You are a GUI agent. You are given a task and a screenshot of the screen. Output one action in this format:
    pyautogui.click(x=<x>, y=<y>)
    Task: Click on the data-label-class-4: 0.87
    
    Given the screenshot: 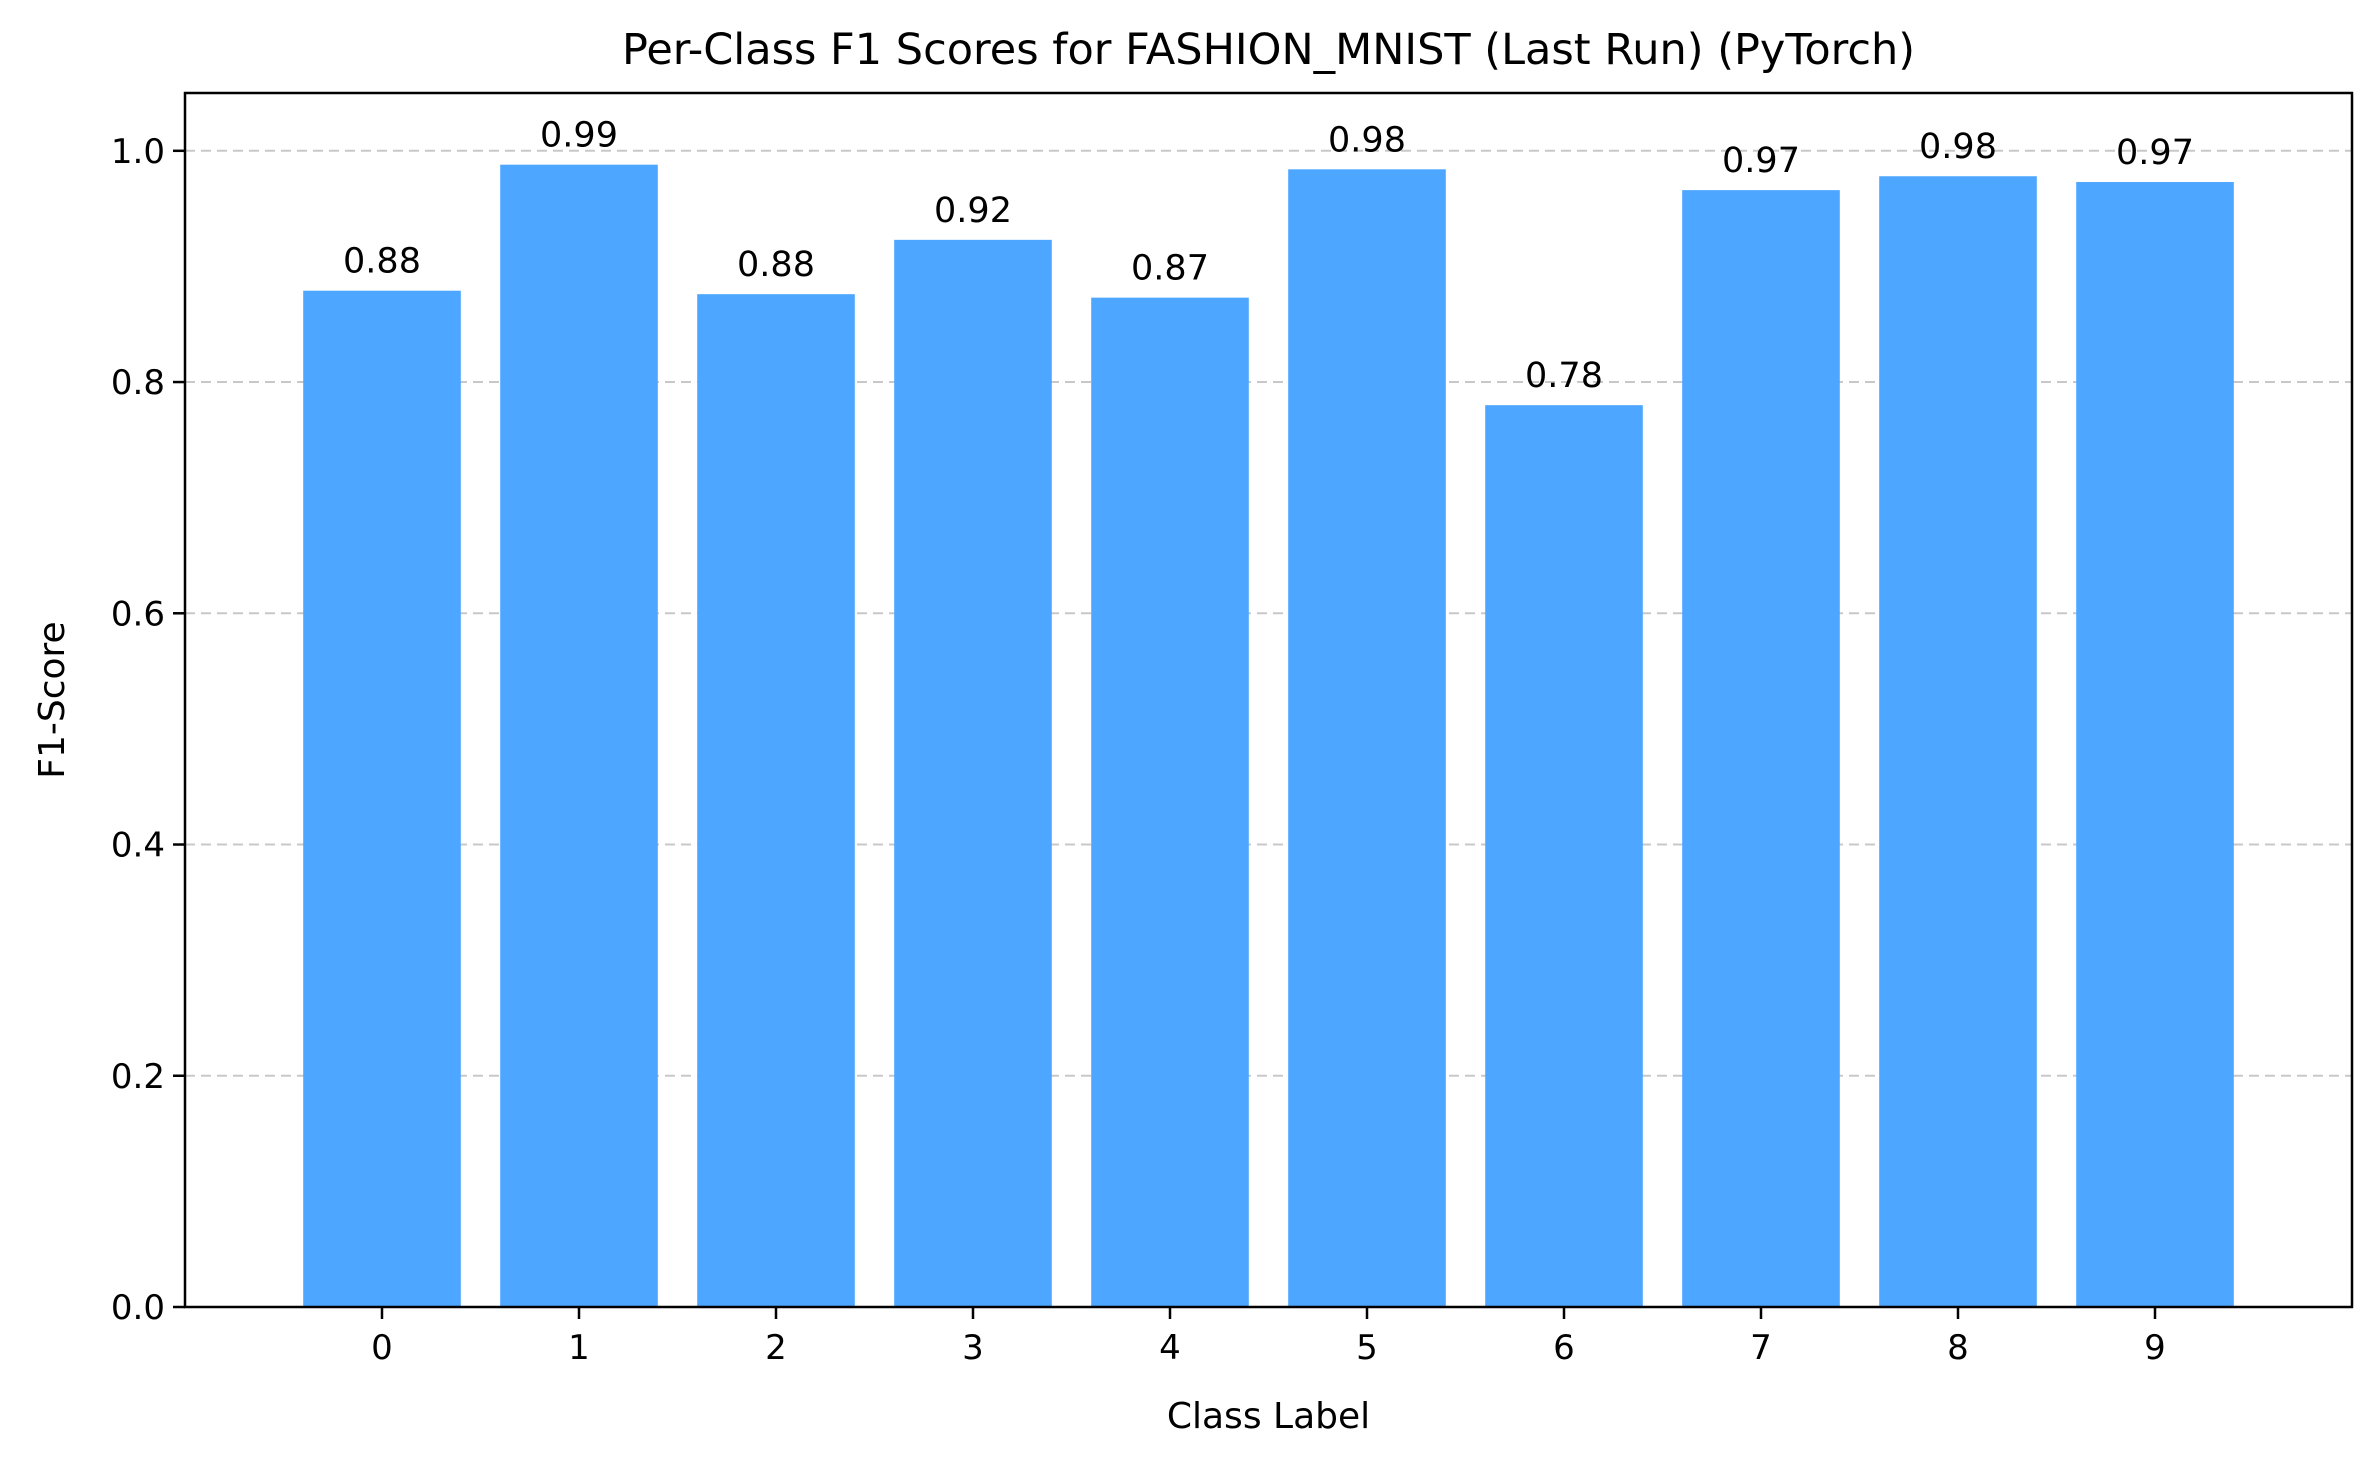 What is the action you would take?
    pyautogui.click(x=1170, y=269)
    